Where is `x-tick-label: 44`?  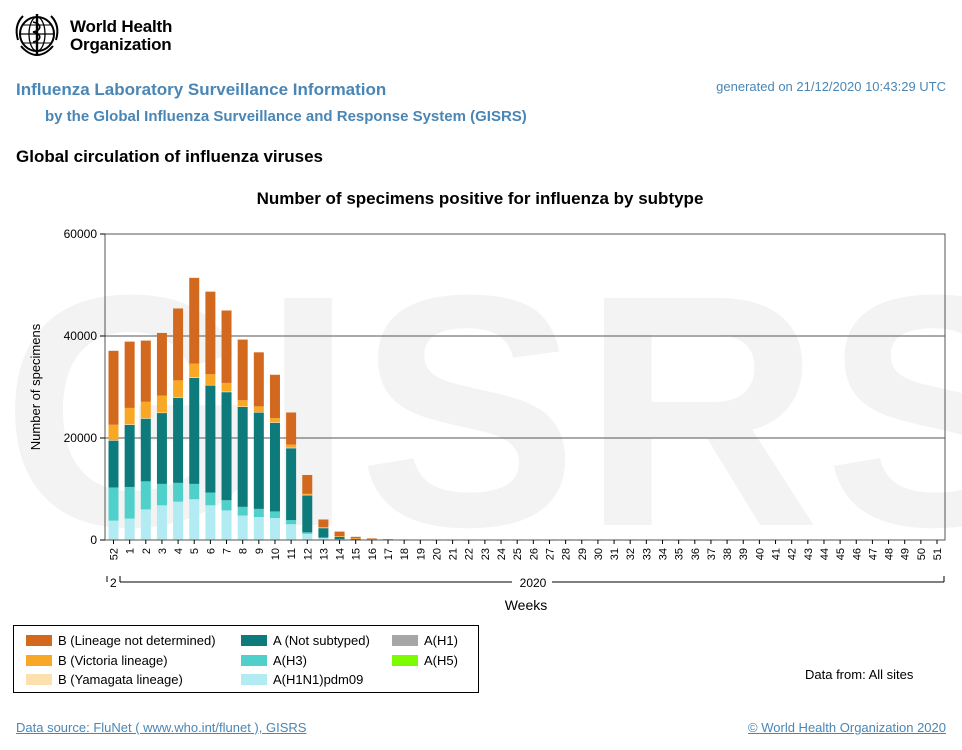 x-tick-label: 44 is located at coordinates (825, 554).